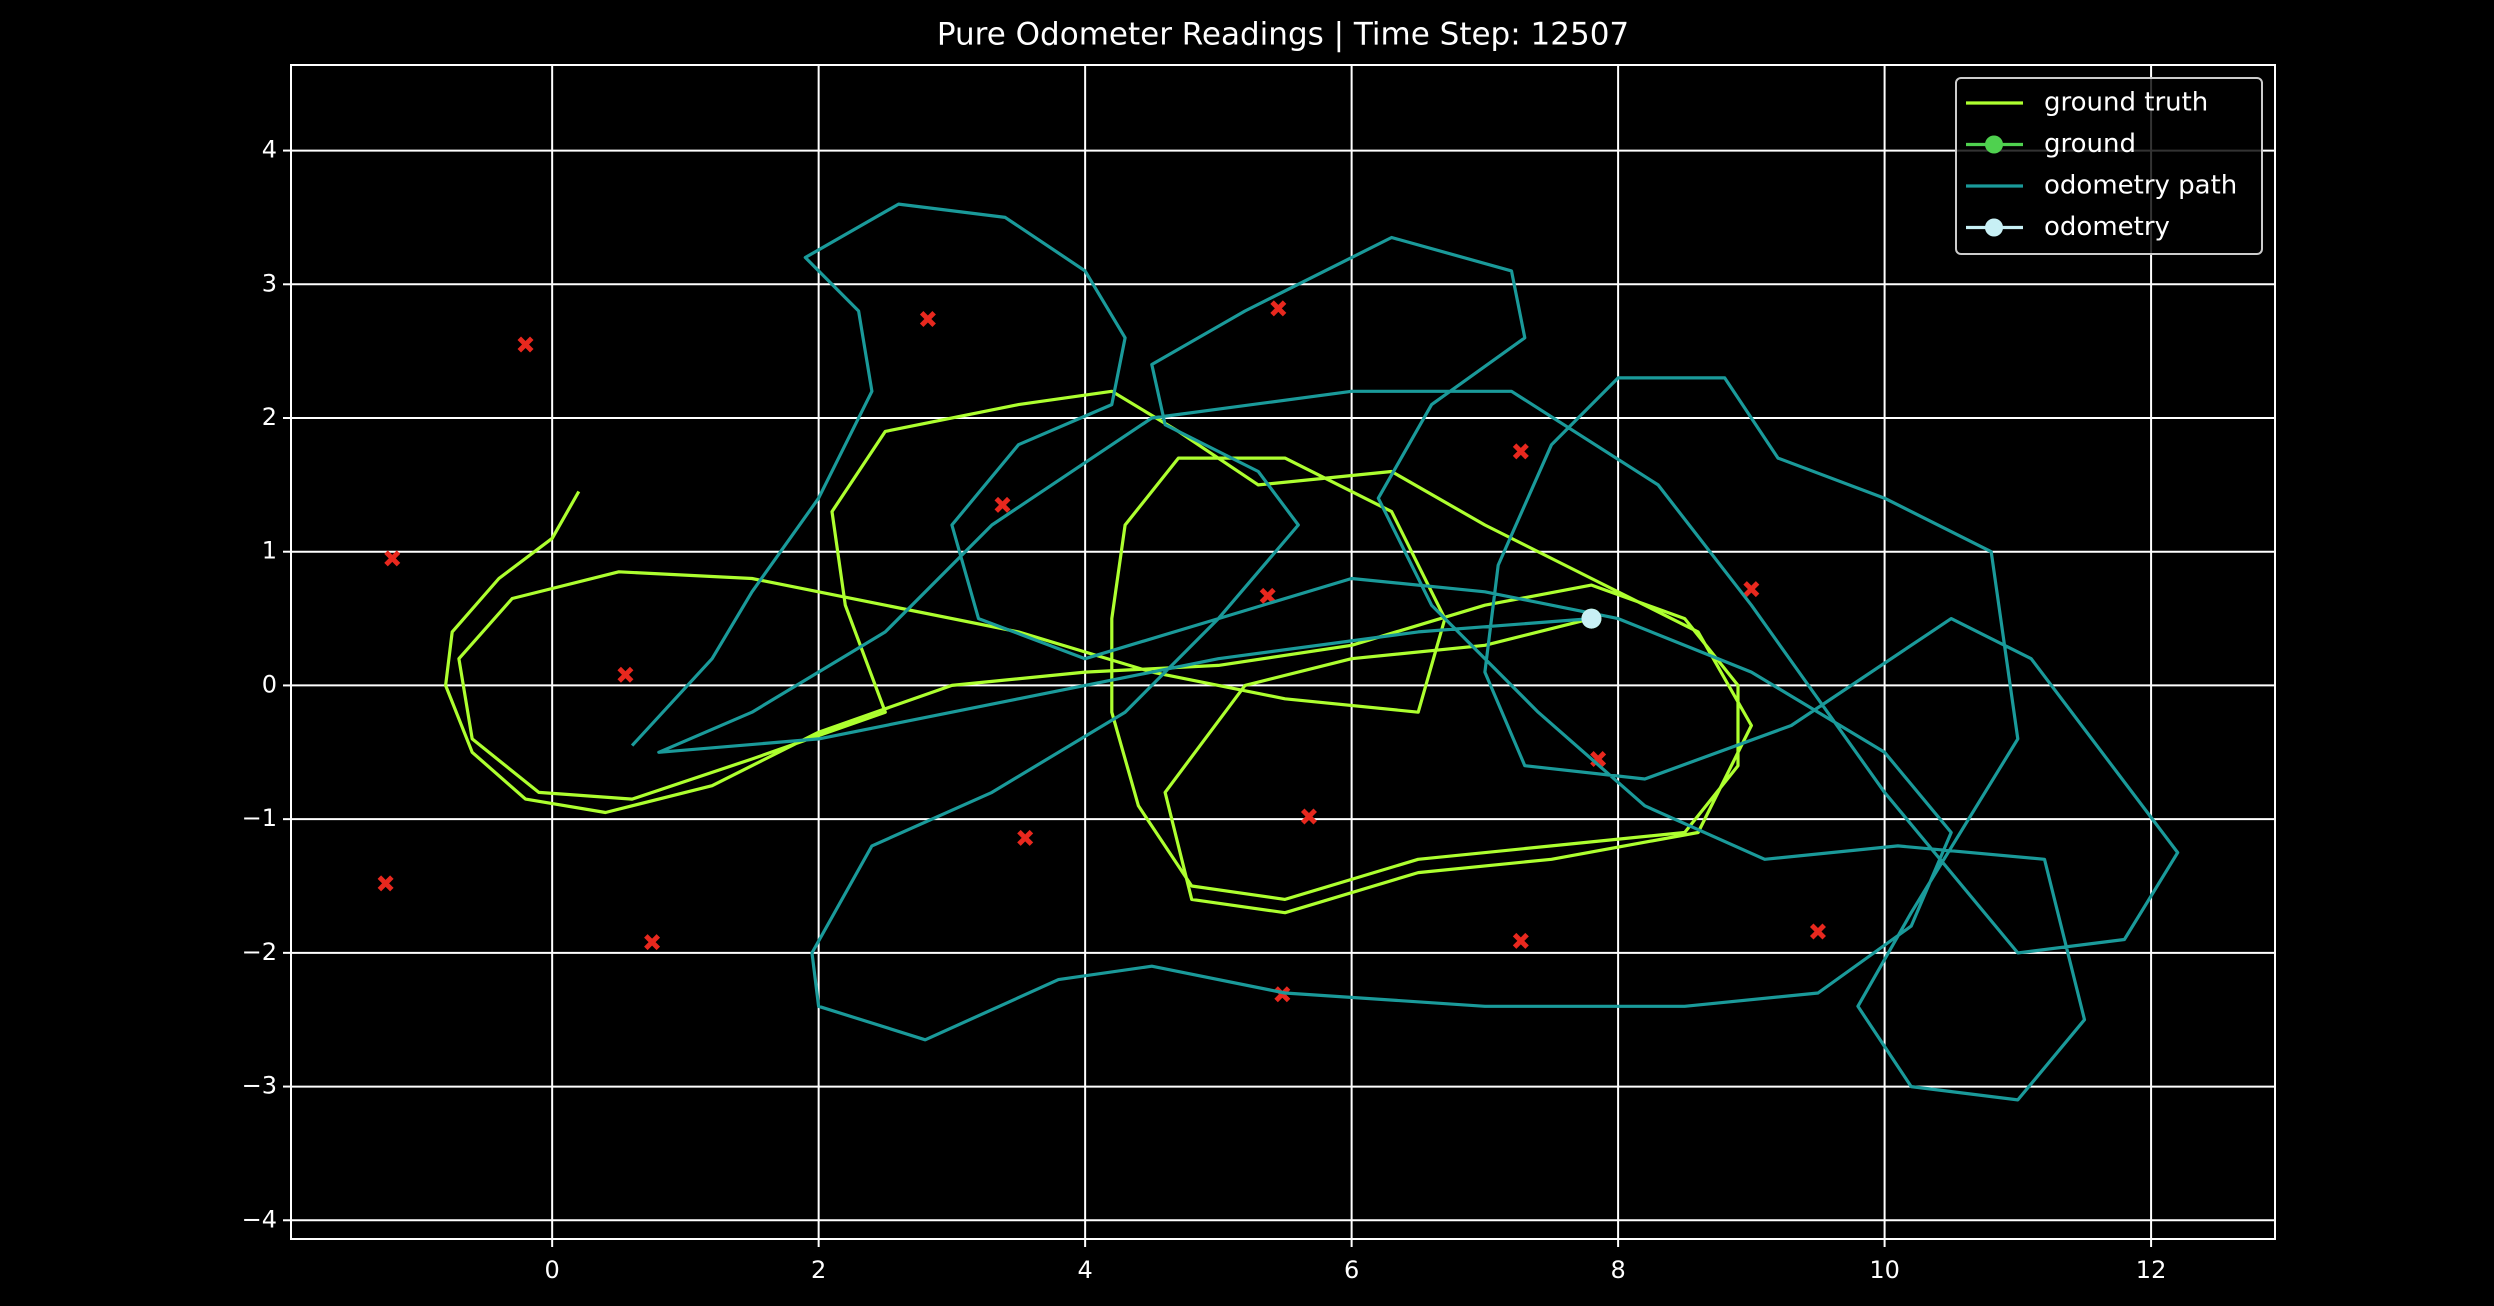 The height and width of the screenshot is (1306, 2494). What do you see at coordinates (2126, 103) in the screenshot?
I see `legend-label: ground truth` at bounding box center [2126, 103].